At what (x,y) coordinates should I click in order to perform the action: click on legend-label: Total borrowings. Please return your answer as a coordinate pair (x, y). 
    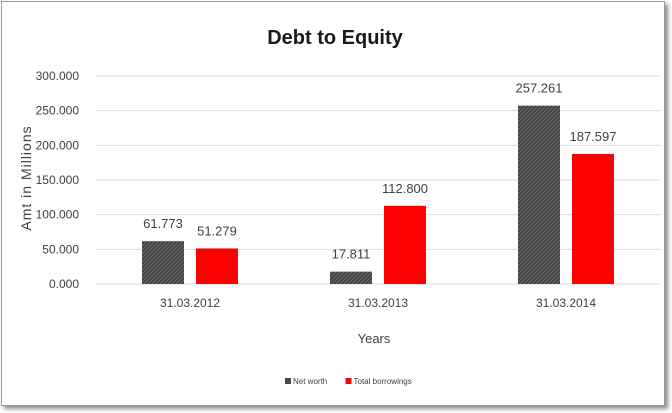
    Looking at the image, I should click on (383, 381).